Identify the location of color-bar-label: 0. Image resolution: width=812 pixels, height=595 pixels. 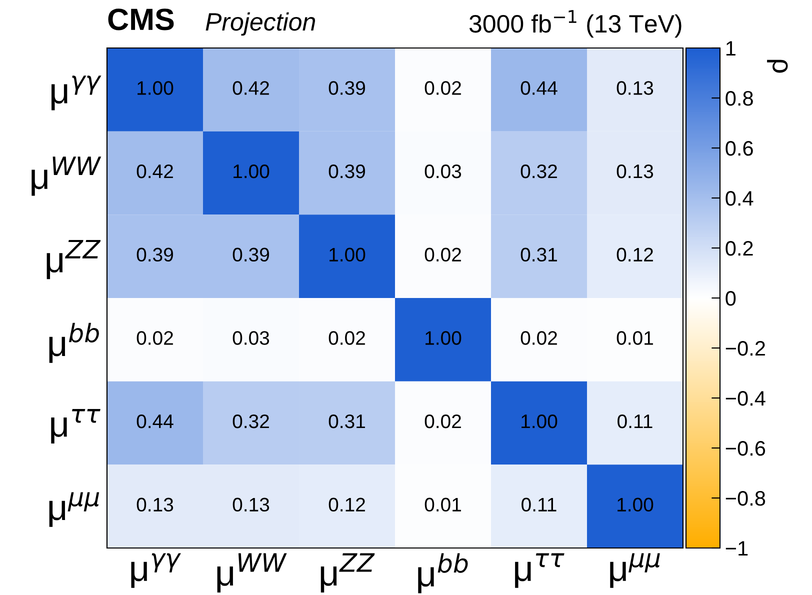
(731, 298).